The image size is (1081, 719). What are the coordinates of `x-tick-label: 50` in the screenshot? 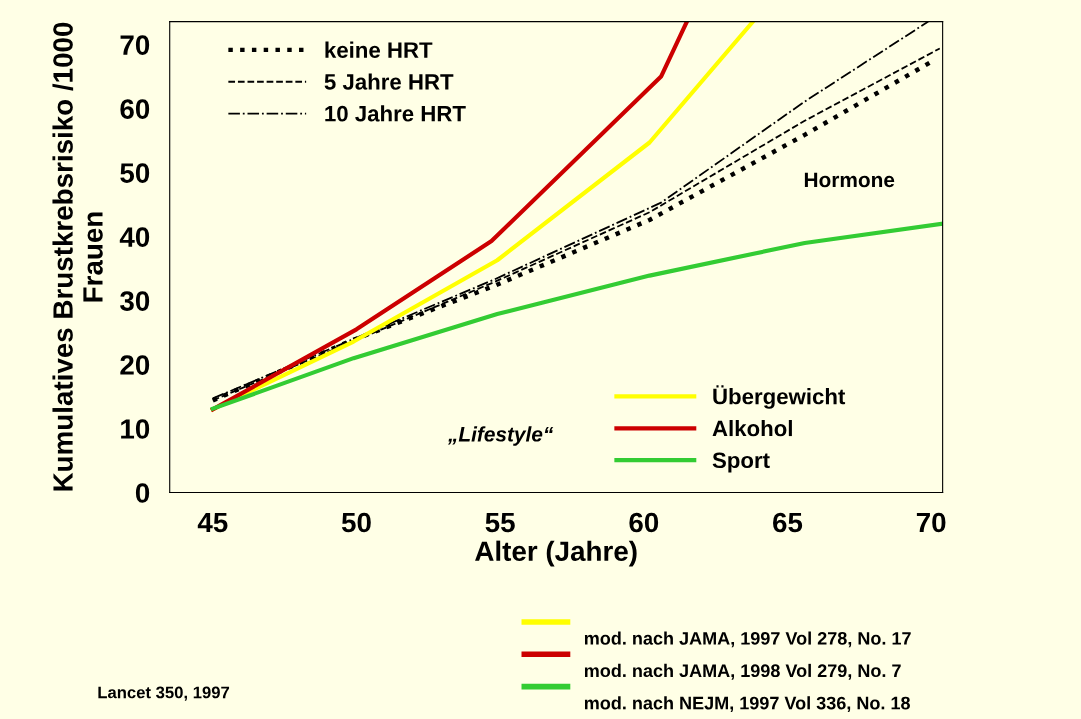 It's located at (356, 522).